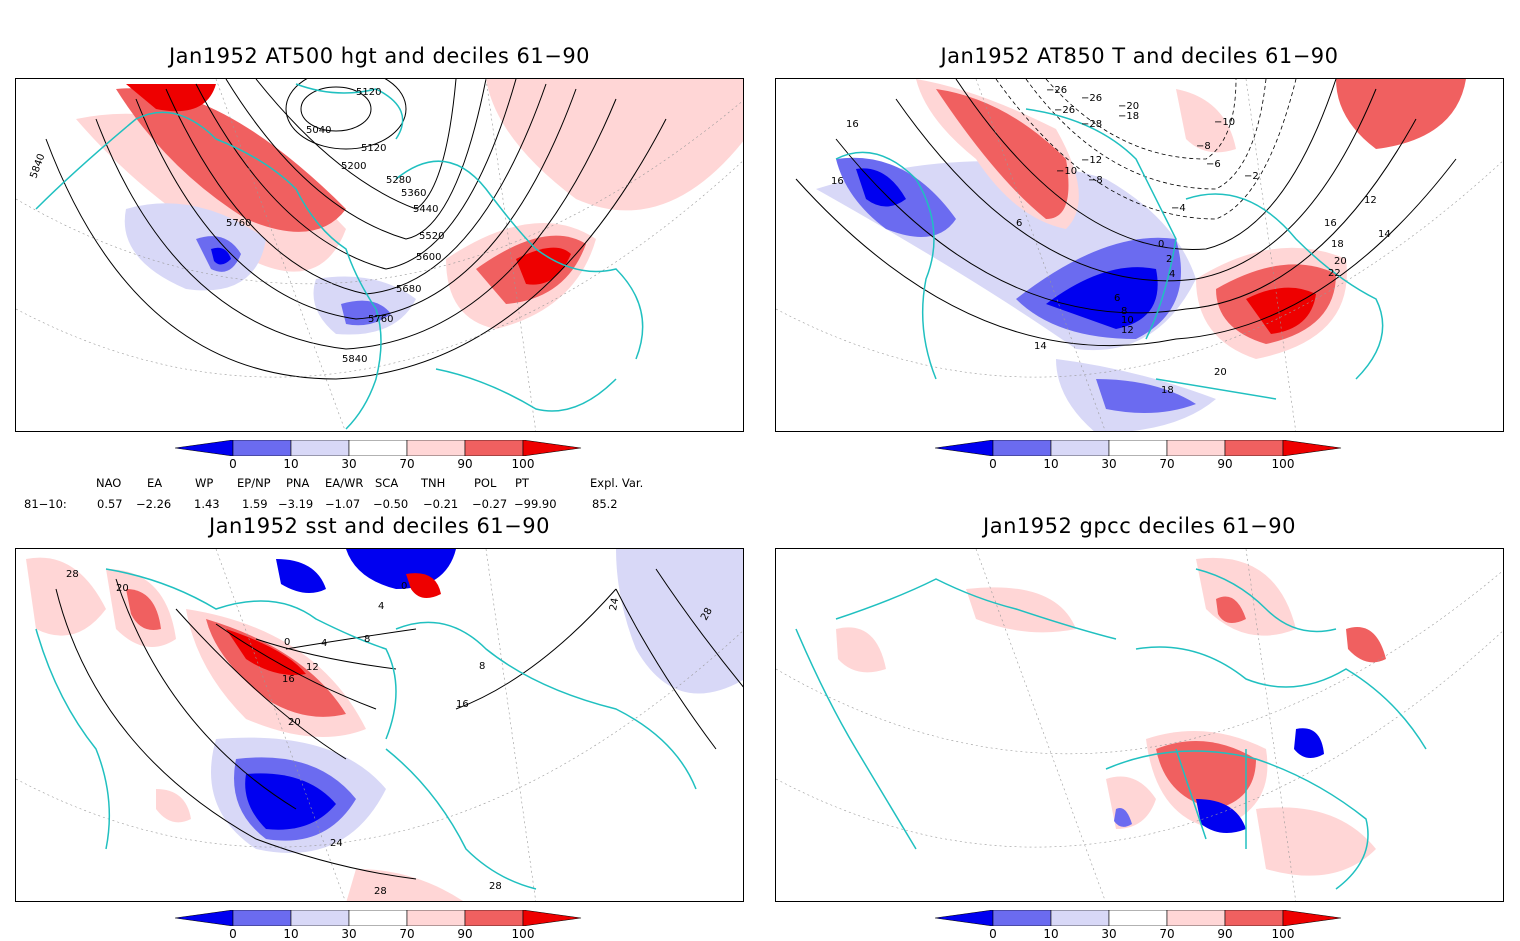  What do you see at coordinates (441, 504) in the screenshot?
I see `index-value: −0.21` at bounding box center [441, 504].